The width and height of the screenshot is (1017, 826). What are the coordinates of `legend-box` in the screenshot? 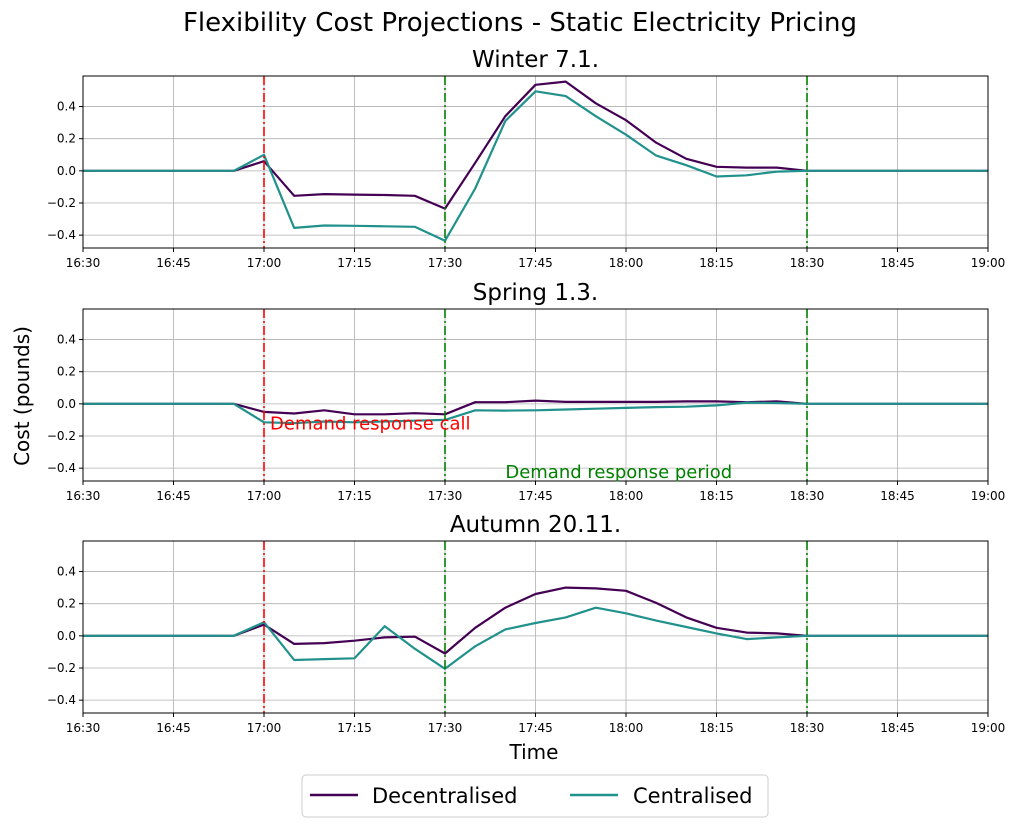 It's located at (535, 796).